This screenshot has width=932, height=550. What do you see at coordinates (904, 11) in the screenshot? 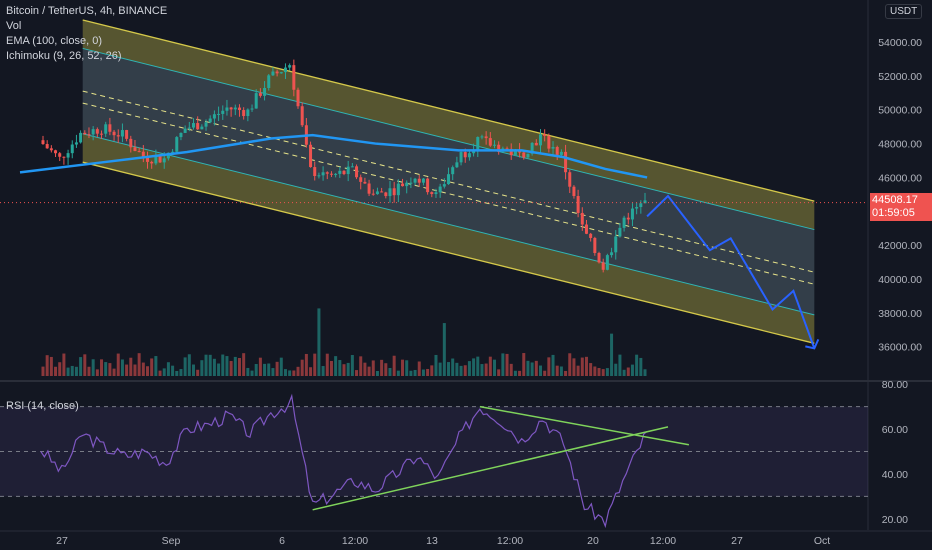
I see `currency-button: USDT` at bounding box center [904, 11].